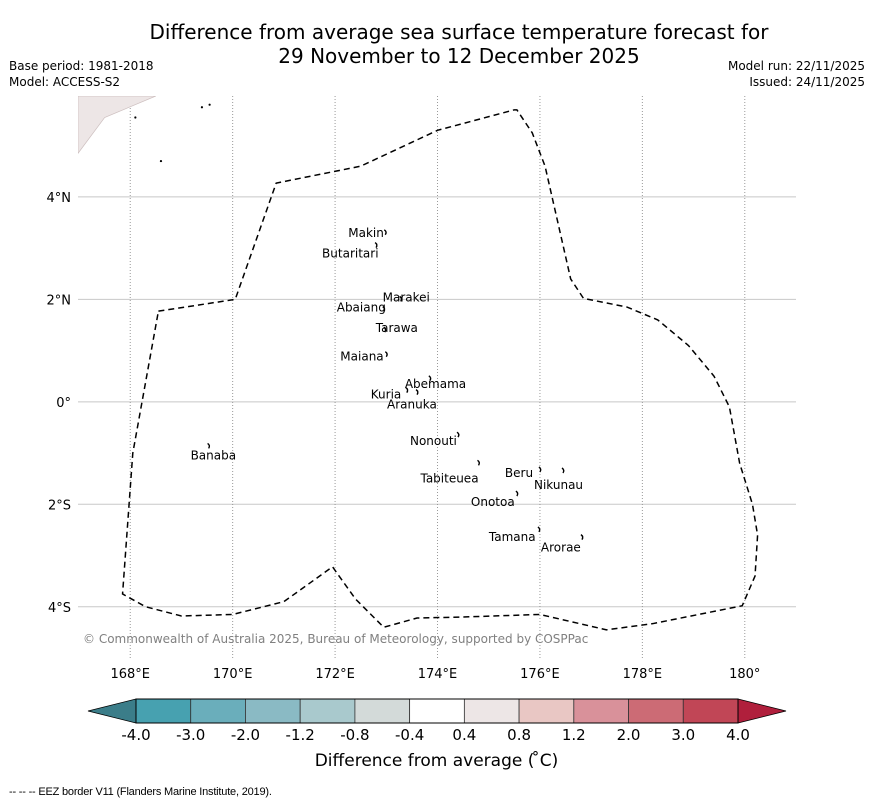 This screenshot has height=804, width=873. Describe the element at coordinates (796, 66) in the screenshot. I see `model-run: Model run: 22/11/2025` at that location.